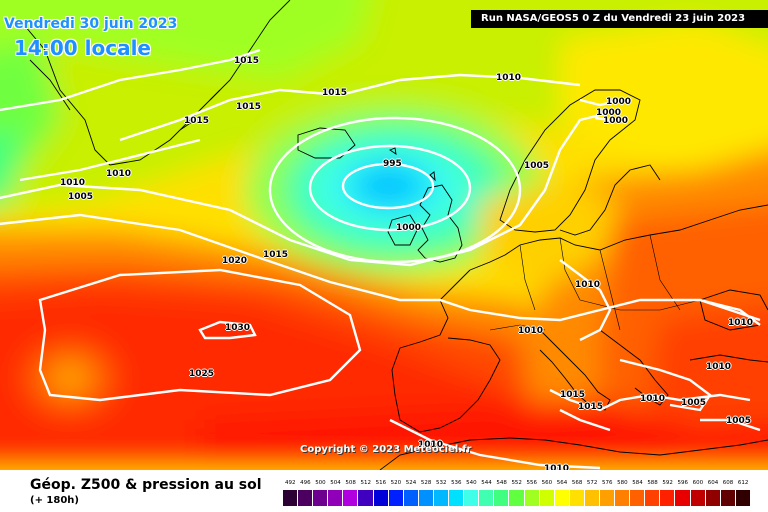  What do you see at coordinates (290, 483) in the screenshot?
I see `legend-label: 492` at bounding box center [290, 483].